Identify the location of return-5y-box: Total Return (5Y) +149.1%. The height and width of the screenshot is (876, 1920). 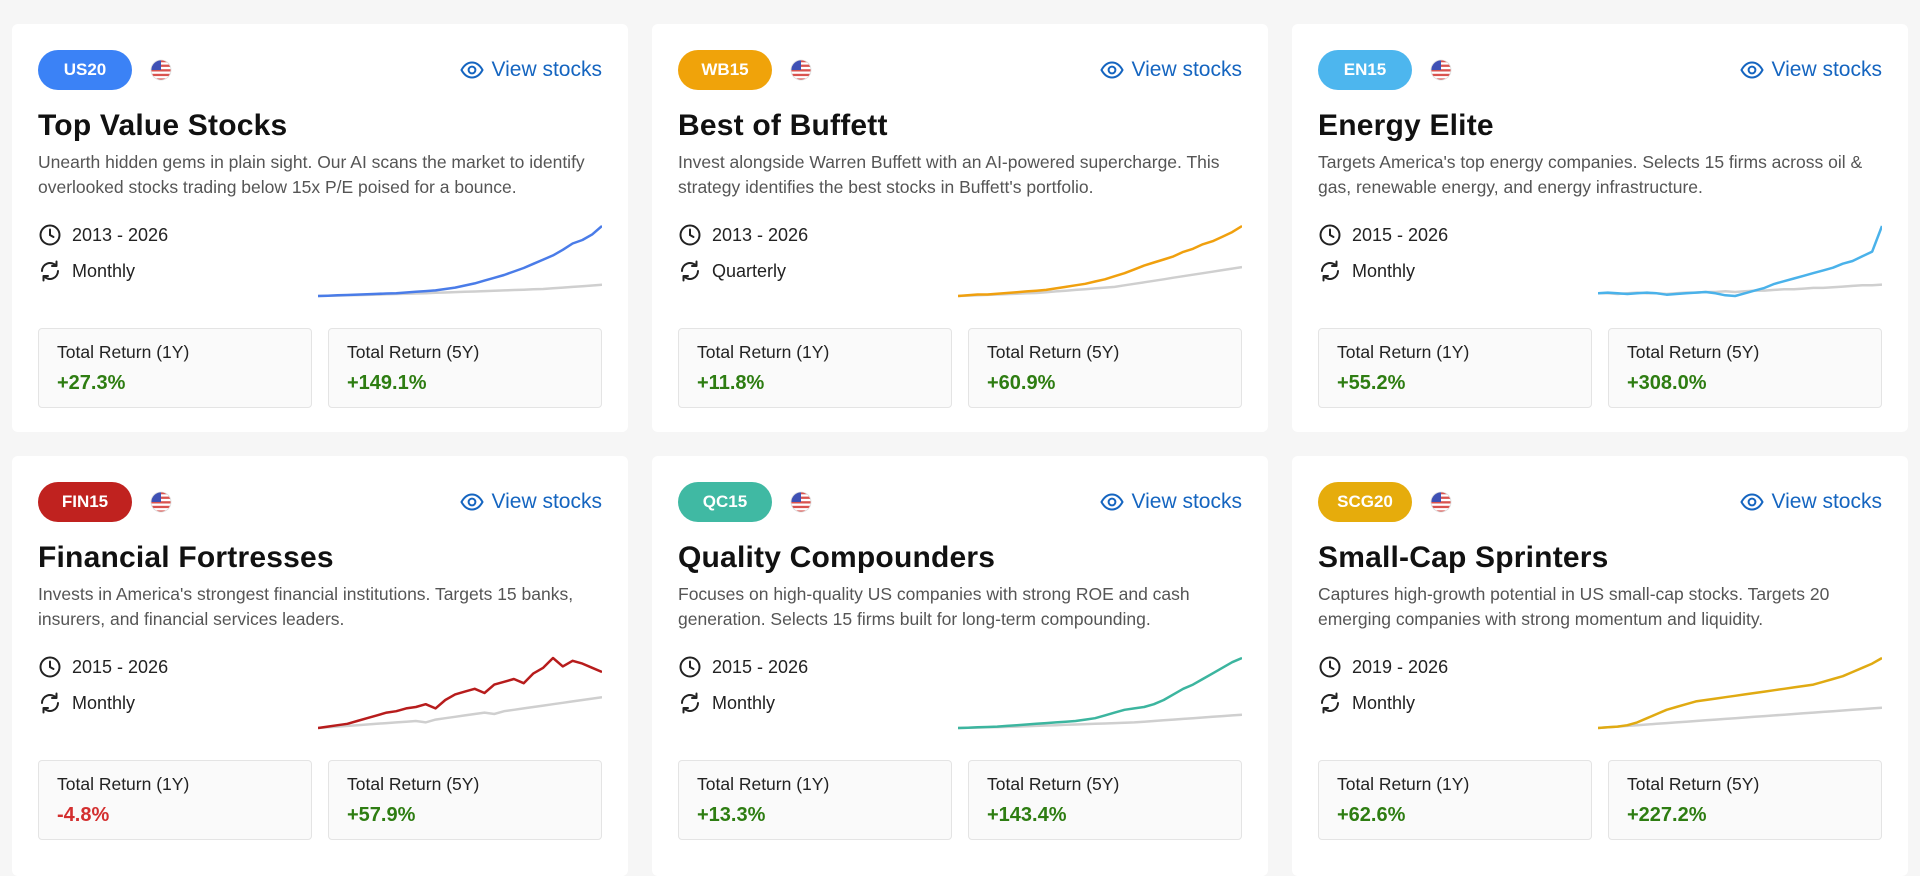
(465, 368).